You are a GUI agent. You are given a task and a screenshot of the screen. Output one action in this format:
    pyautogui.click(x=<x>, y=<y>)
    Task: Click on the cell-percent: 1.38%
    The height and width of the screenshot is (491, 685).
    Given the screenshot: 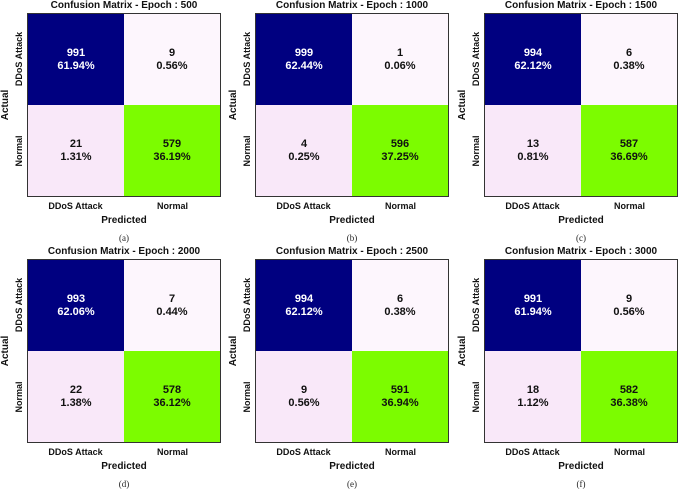 What is the action you would take?
    pyautogui.click(x=76, y=402)
    